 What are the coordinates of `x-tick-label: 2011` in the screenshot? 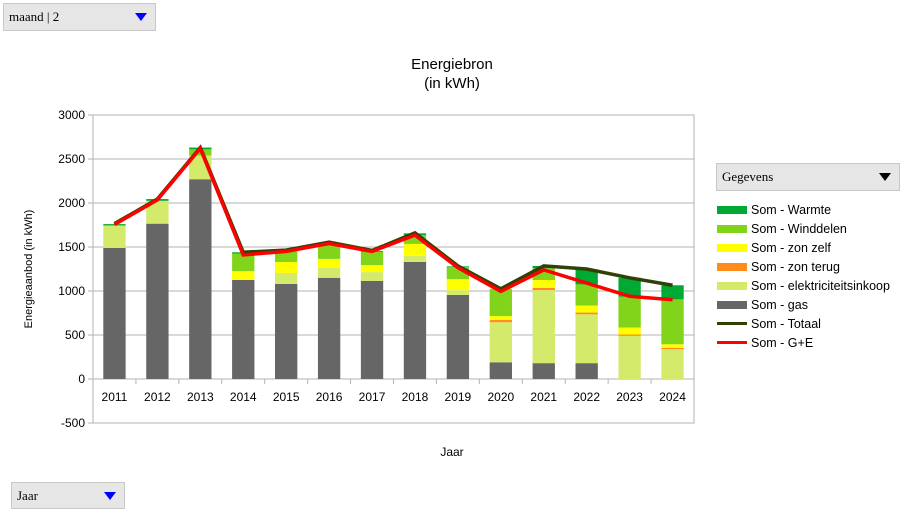 It's located at (115, 397).